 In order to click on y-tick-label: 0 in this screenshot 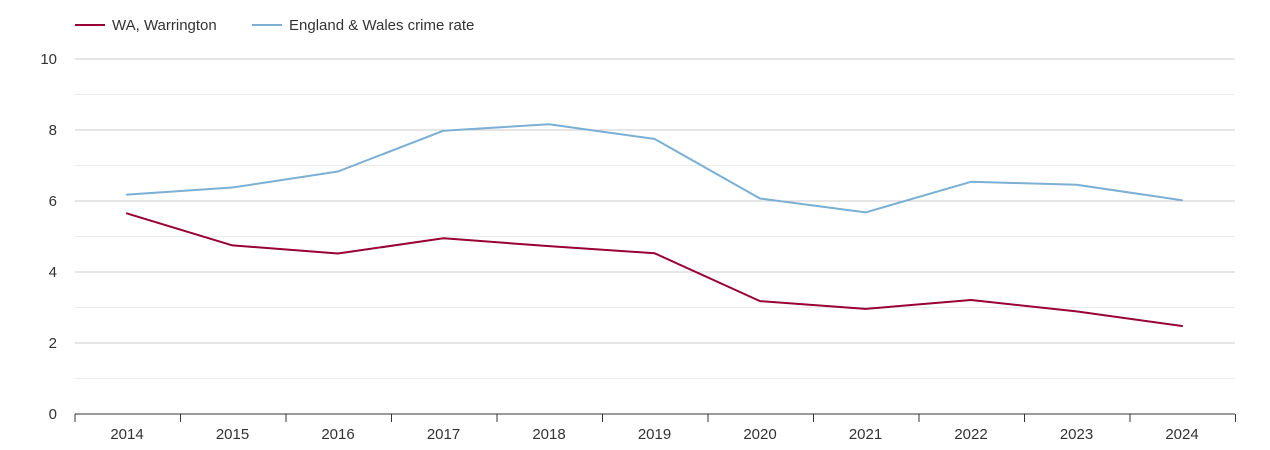, I will do `click(53, 414)`.